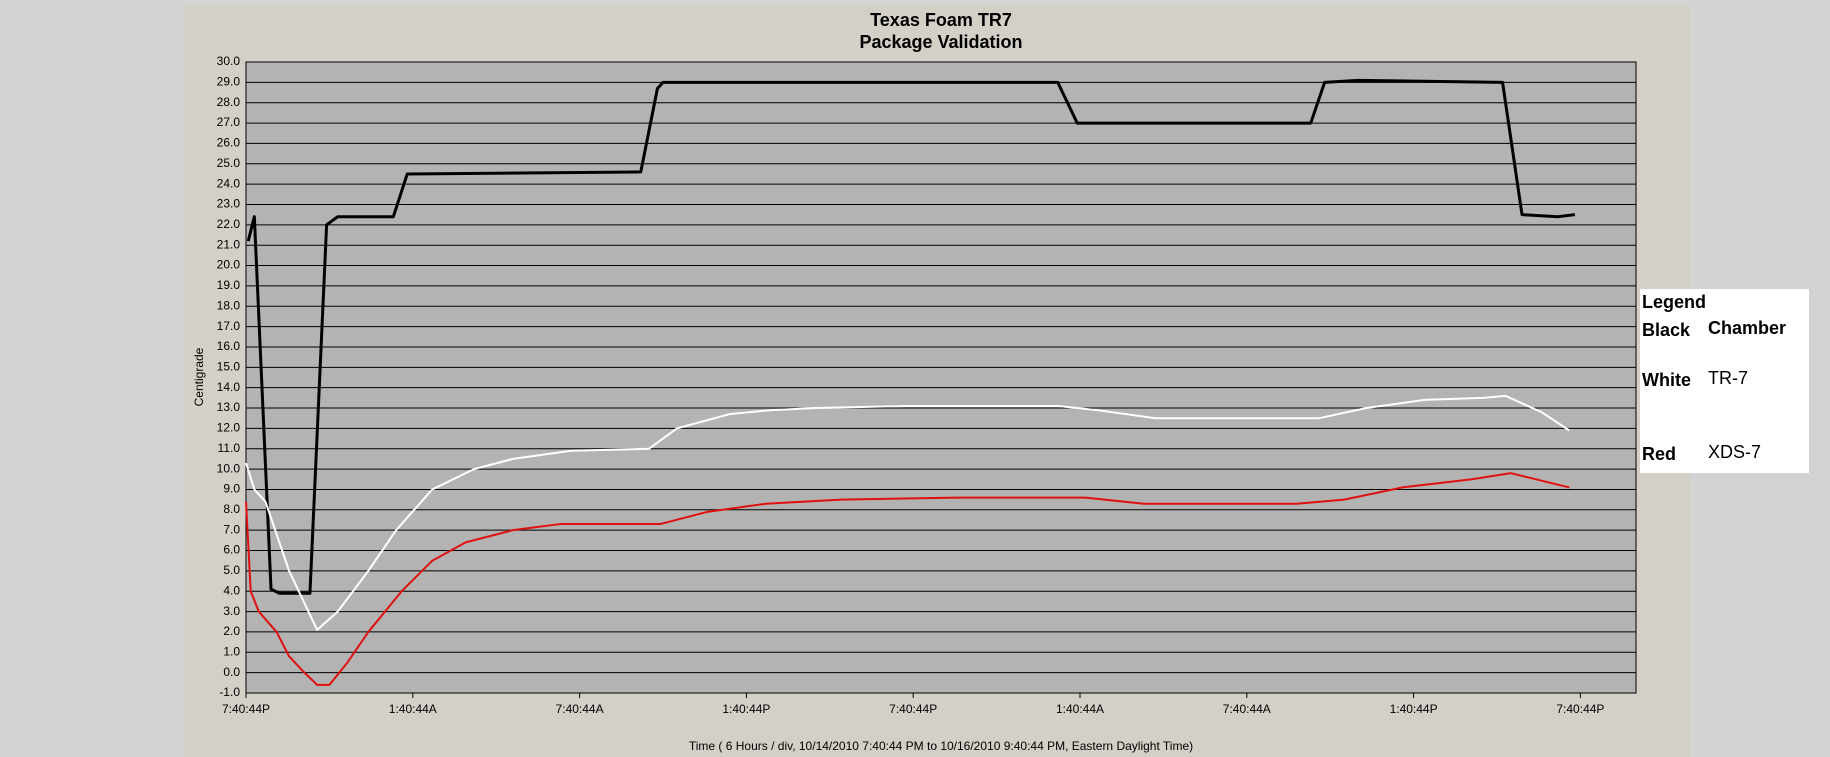 This screenshot has width=1830, height=757. What do you see at coordinates (229, 428) in the screenshot?
I see `y-tick-label: 12.0` at bounding box center [229, 428].